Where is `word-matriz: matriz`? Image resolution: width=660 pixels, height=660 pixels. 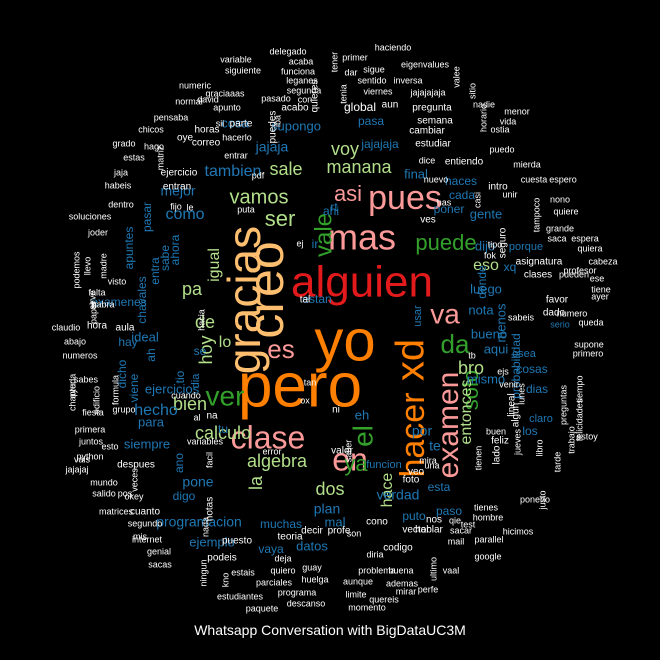 word-matriz: matriz is located at coordinates (160, 157).